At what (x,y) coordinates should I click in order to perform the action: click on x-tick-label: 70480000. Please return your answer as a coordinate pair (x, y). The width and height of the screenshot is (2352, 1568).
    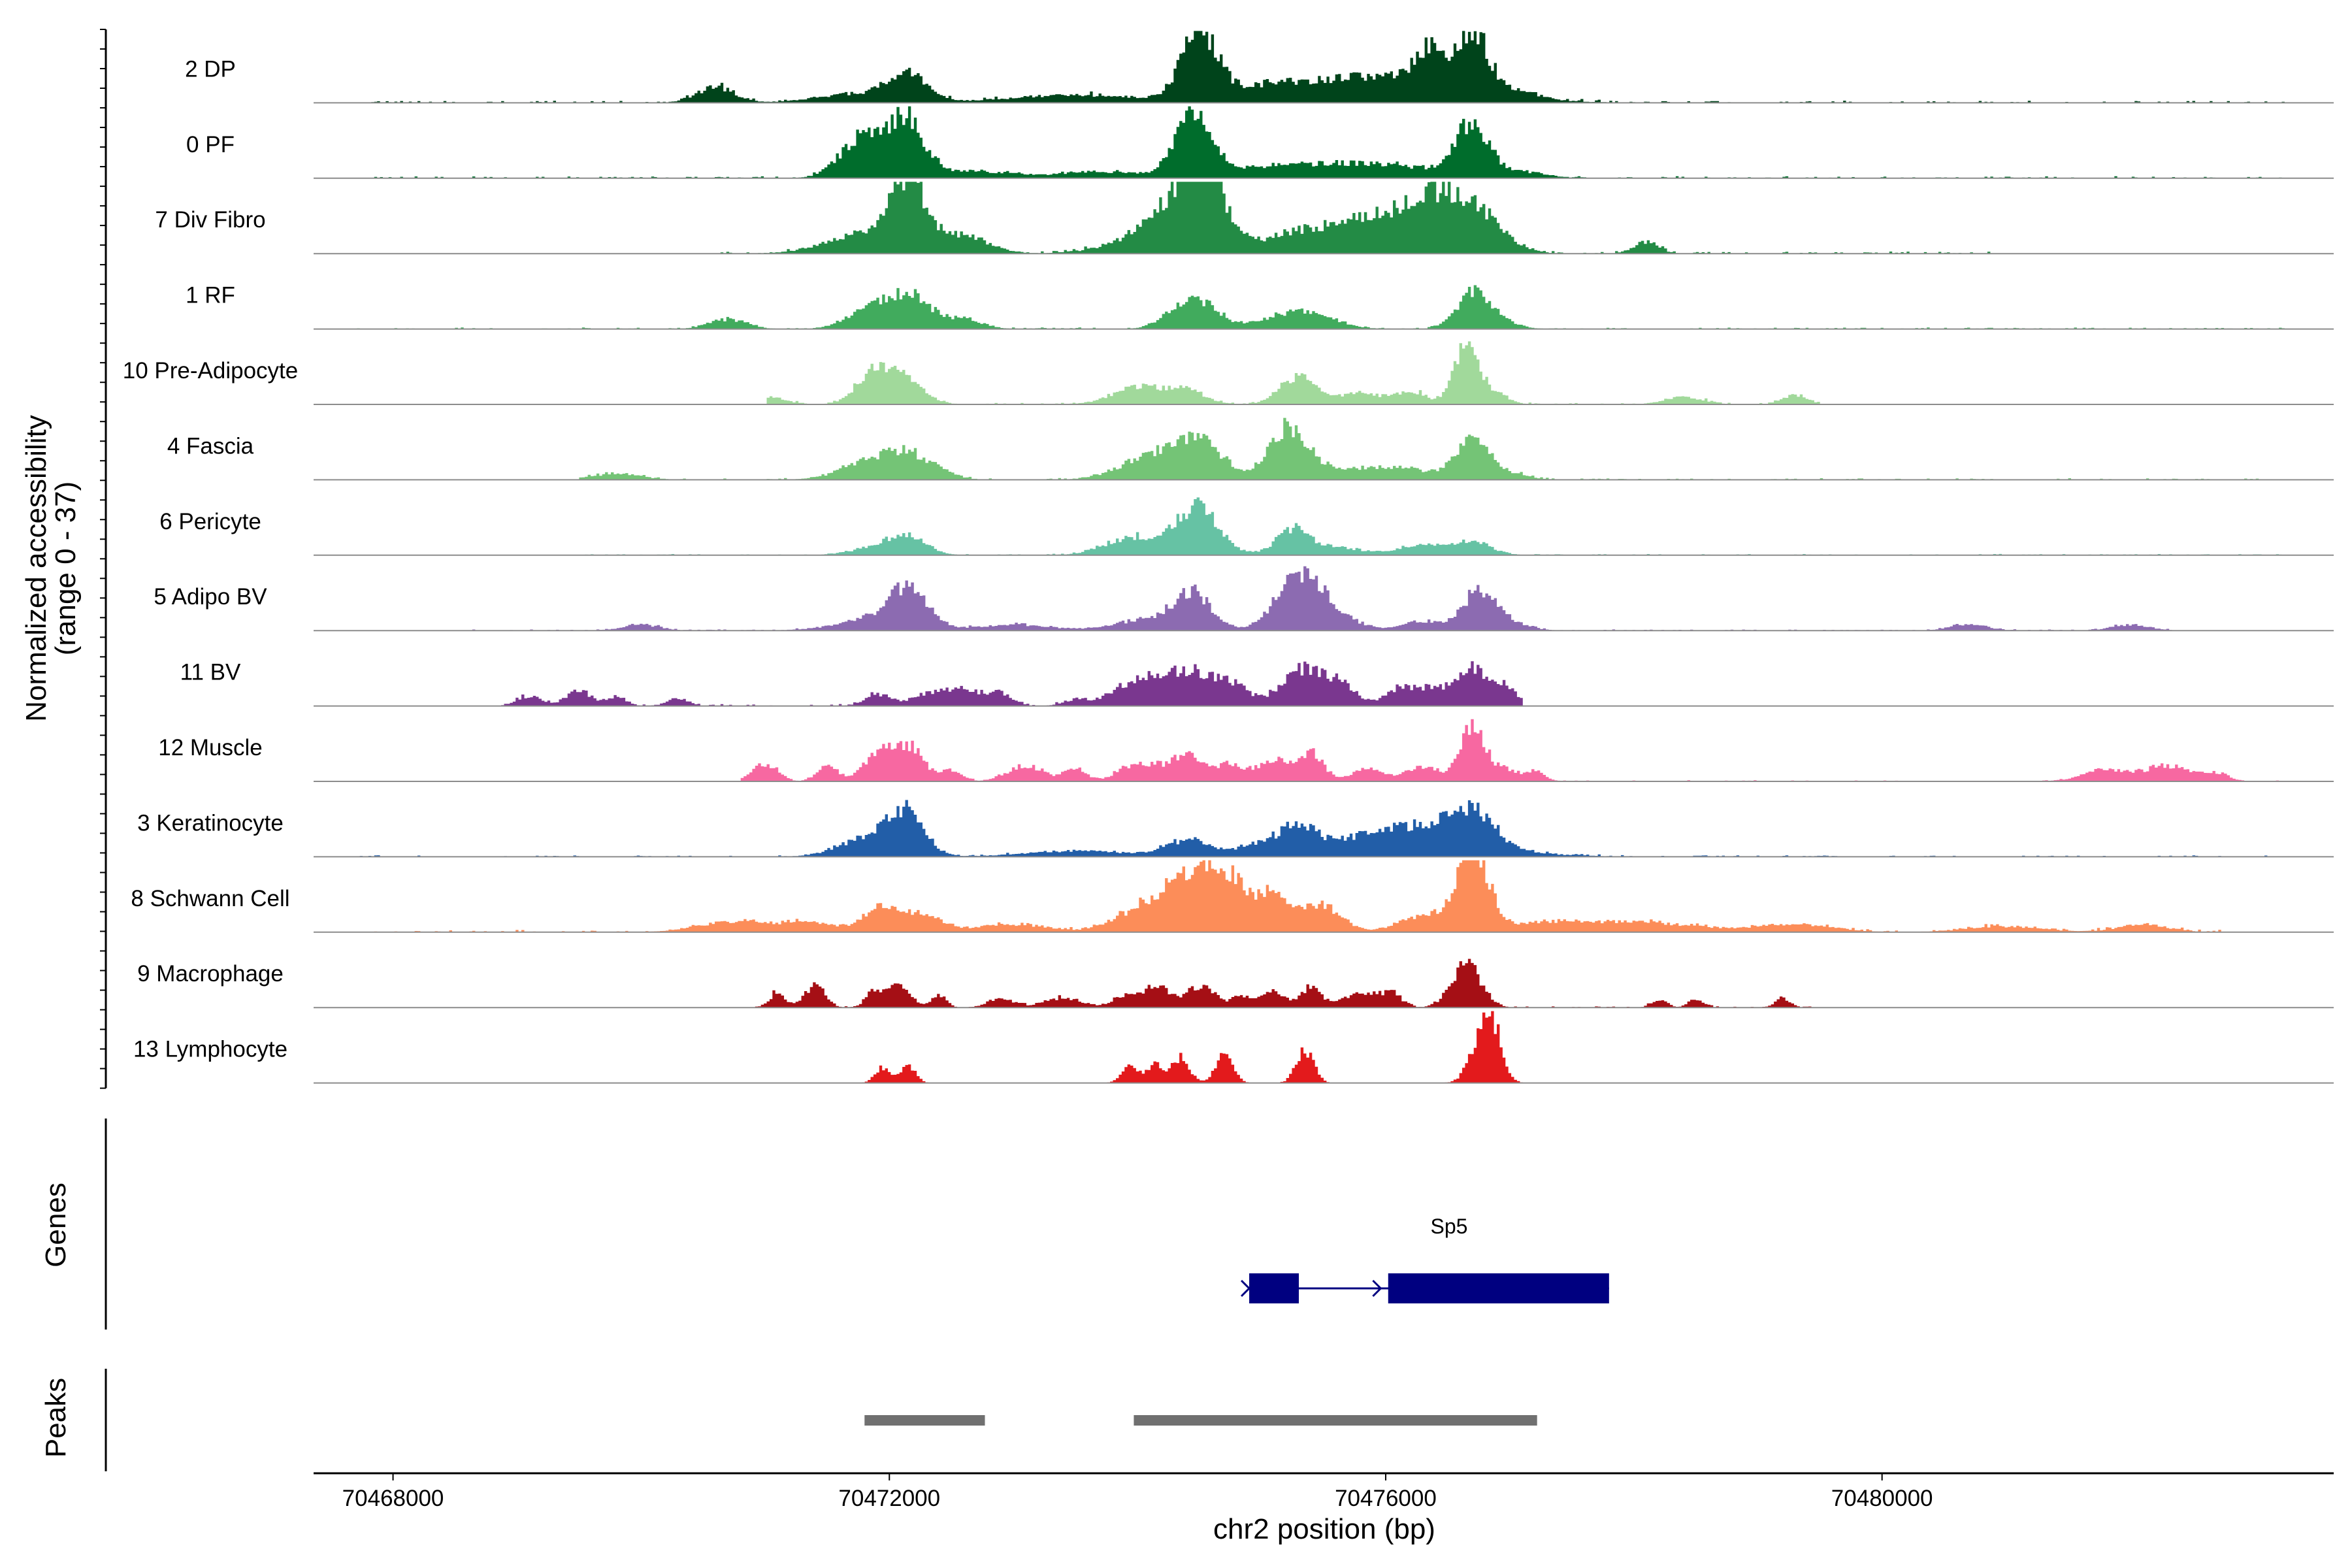
    Looking at the image, I should click on (1882, 1498).